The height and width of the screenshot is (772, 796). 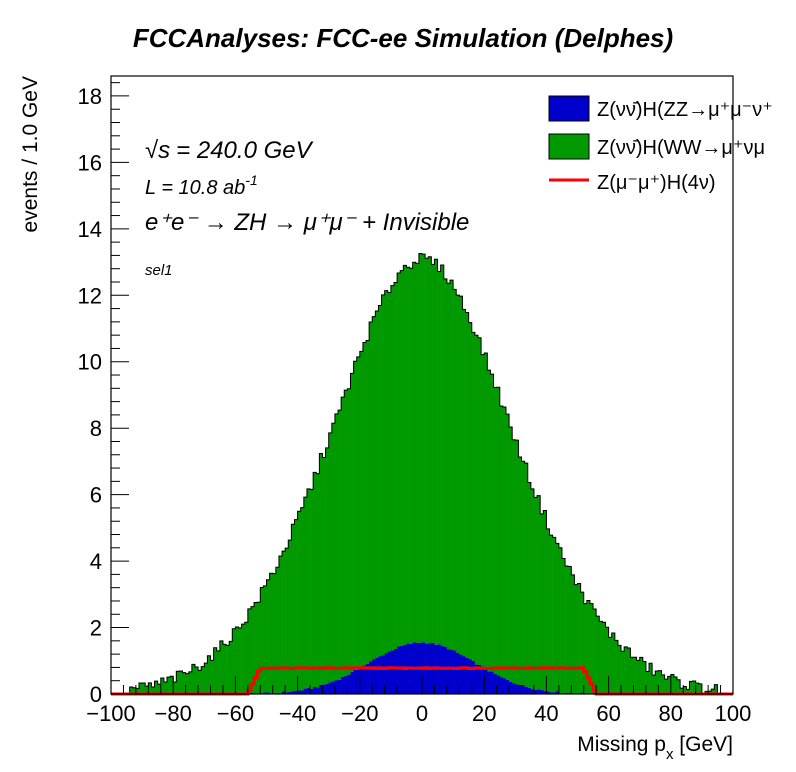 I want to click on y-tick-label: 14, so click(x=90, y=229).